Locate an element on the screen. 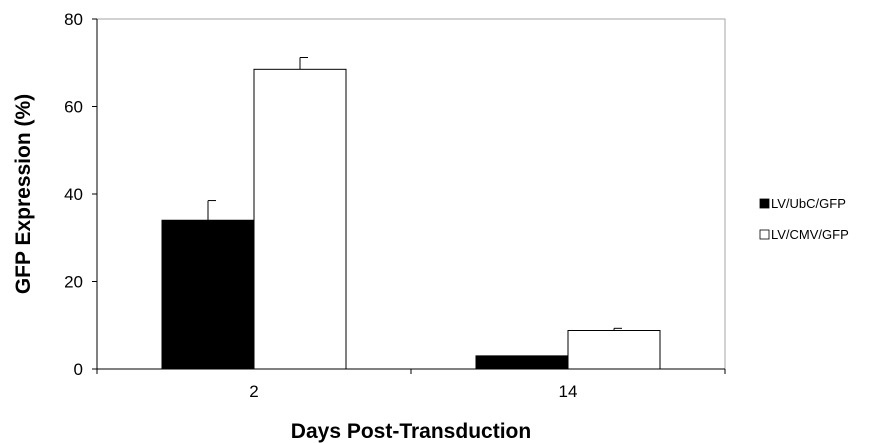 The width and height of the screenshot is (877, 443). y-tick-label: 80 is located at coordinates (73, 19).